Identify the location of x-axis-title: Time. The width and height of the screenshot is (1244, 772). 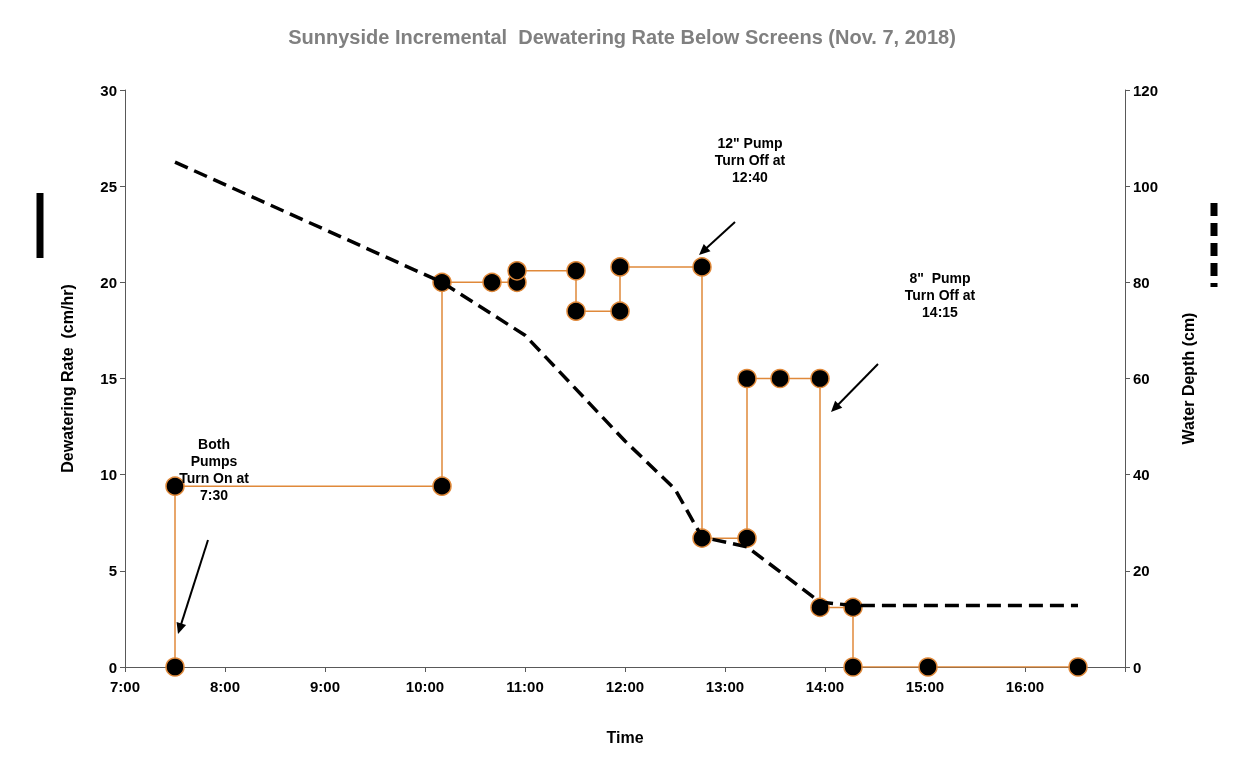
(625, 737).